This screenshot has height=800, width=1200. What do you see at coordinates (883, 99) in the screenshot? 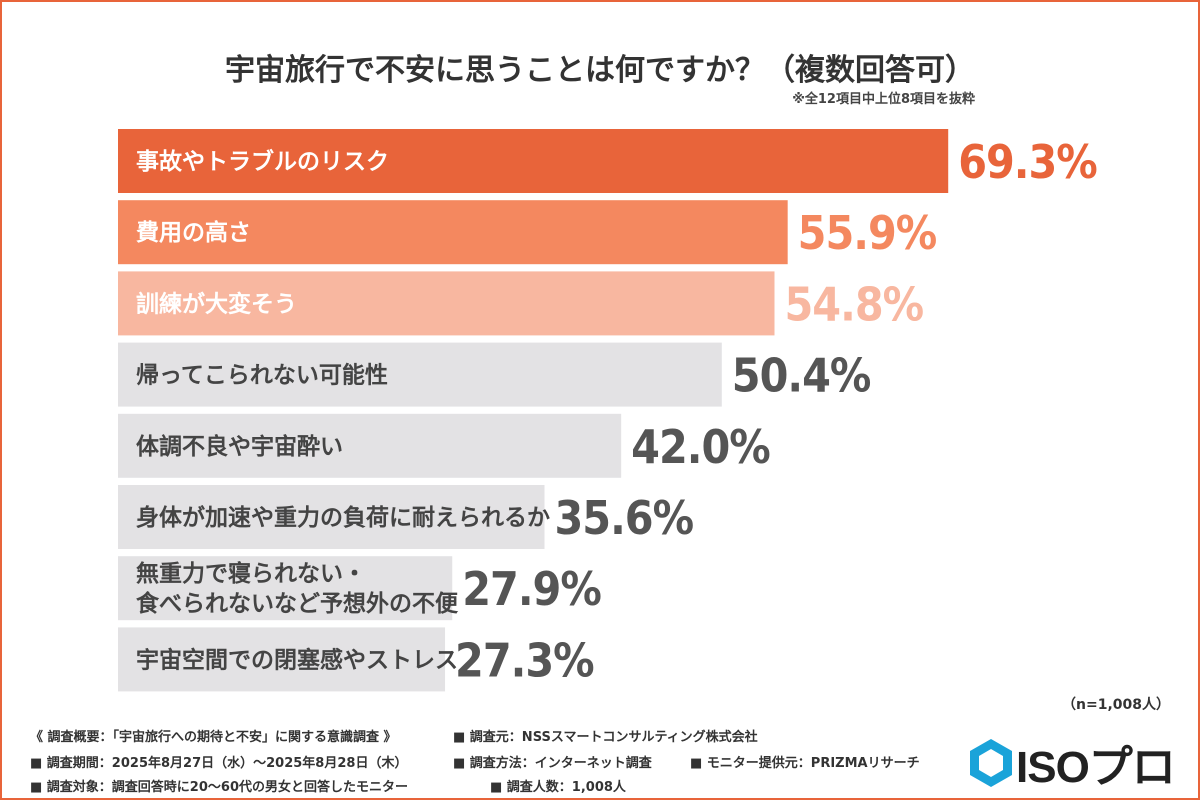
I see `chart-note: ※全12項目中上位8項目を抜粋` at bounding box center [883, 99].